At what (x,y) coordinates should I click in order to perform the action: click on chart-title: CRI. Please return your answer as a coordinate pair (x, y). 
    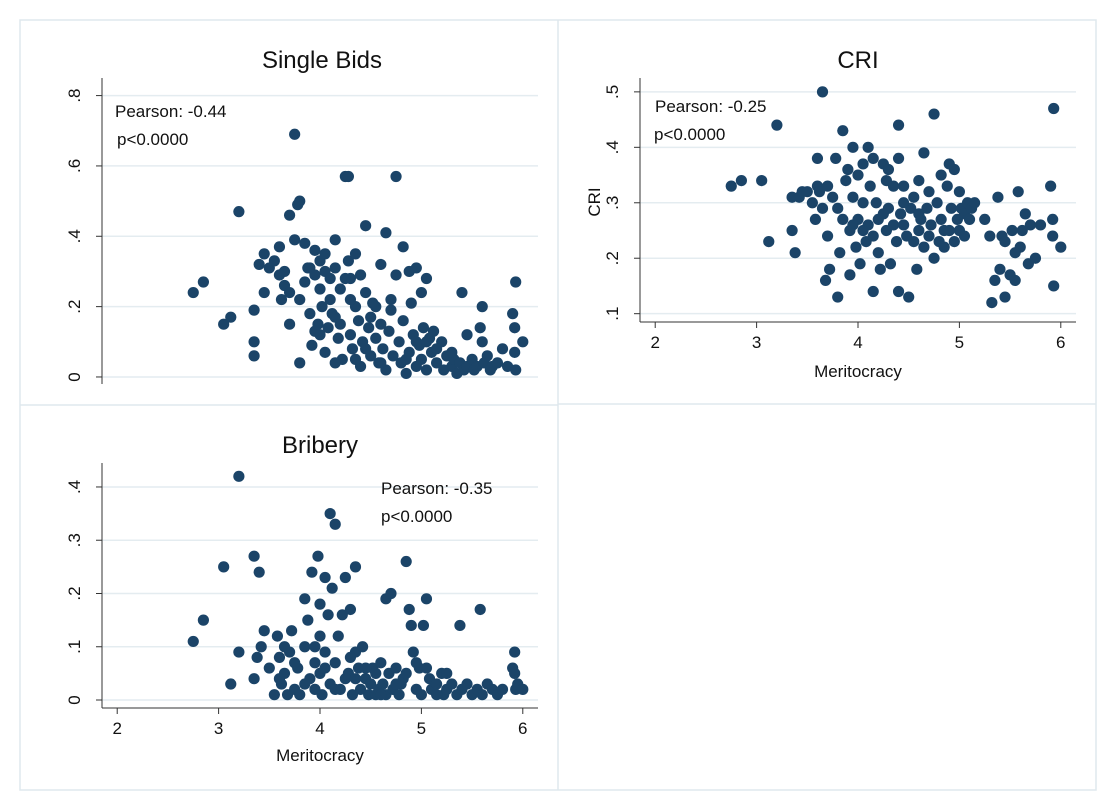
    Looking at the image, I should click on (857, 60).